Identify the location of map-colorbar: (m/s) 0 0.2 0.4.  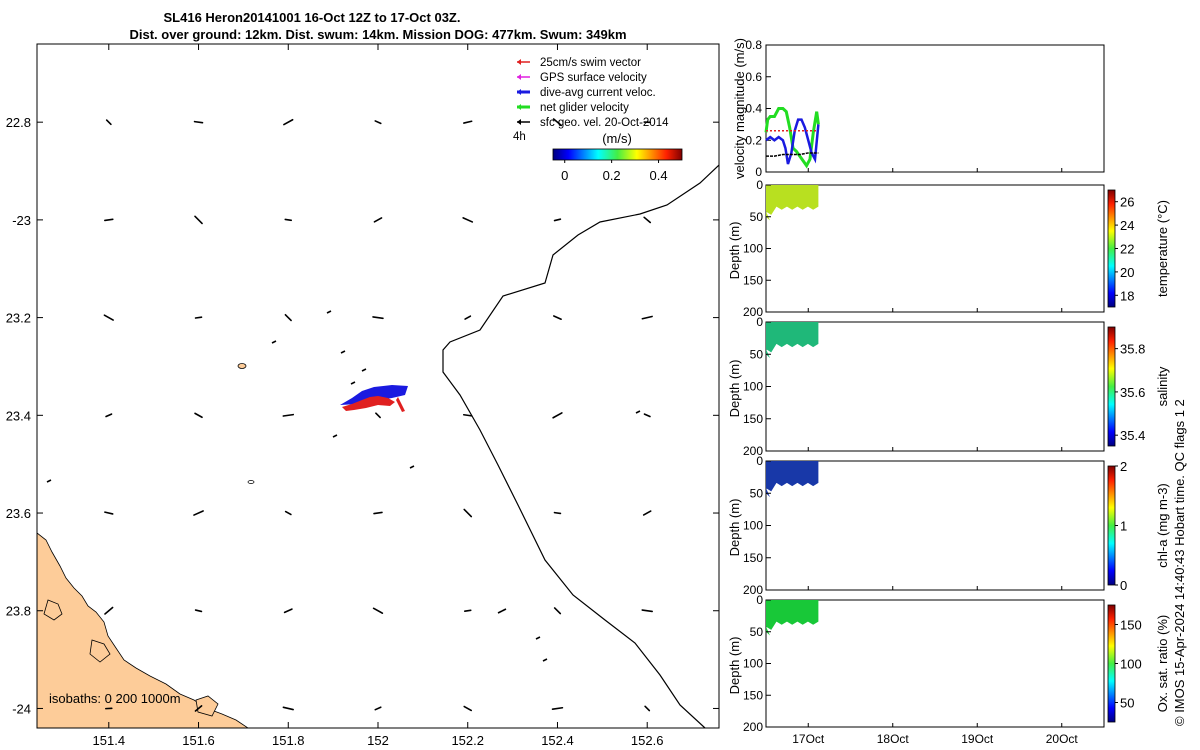
(617, 157).